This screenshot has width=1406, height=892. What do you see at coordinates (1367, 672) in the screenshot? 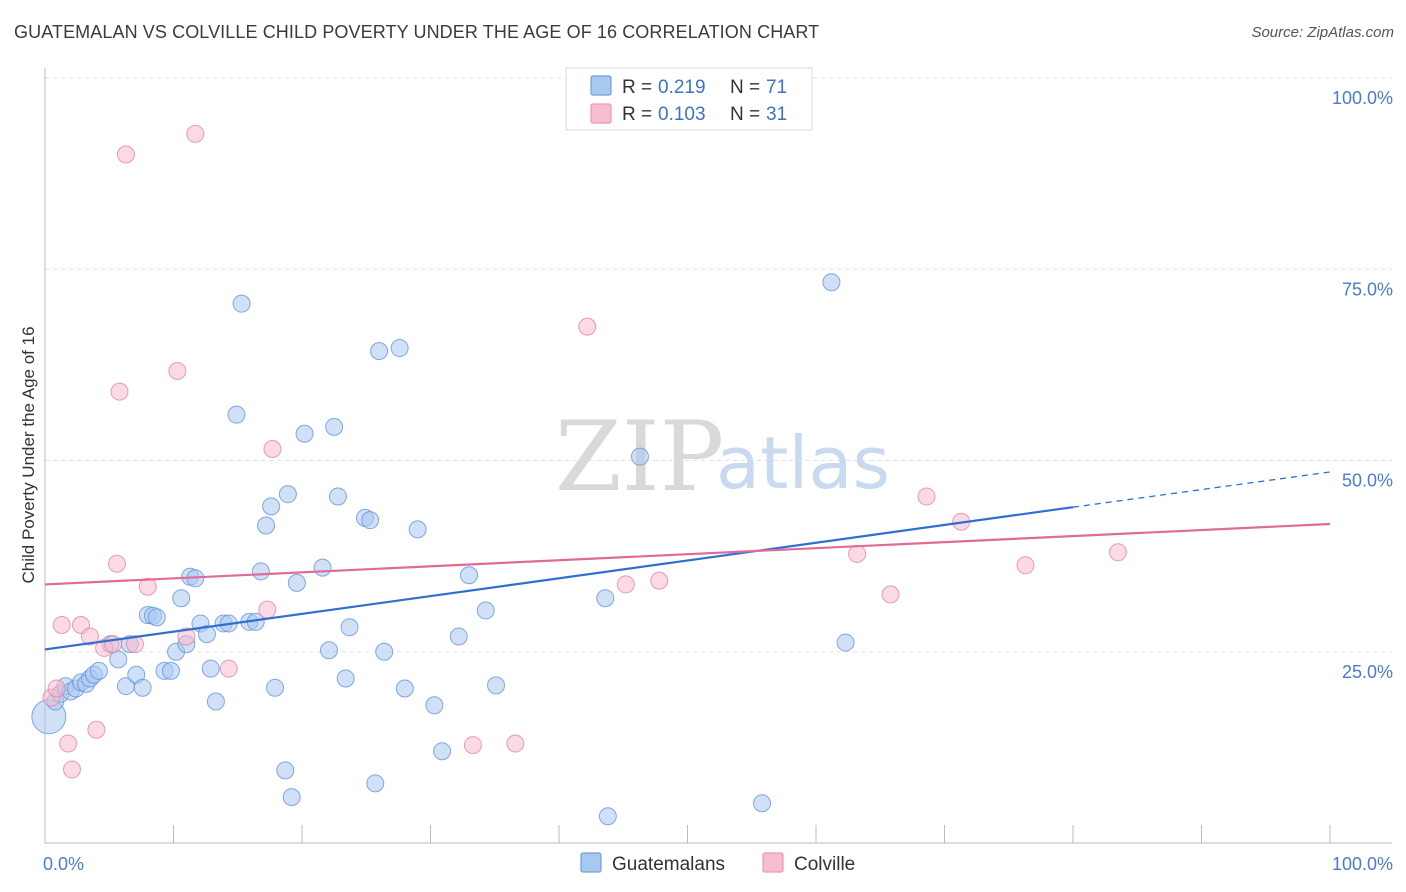
I see `y-tick-label-25: 25.0%` at bounding box center [1367, 672].